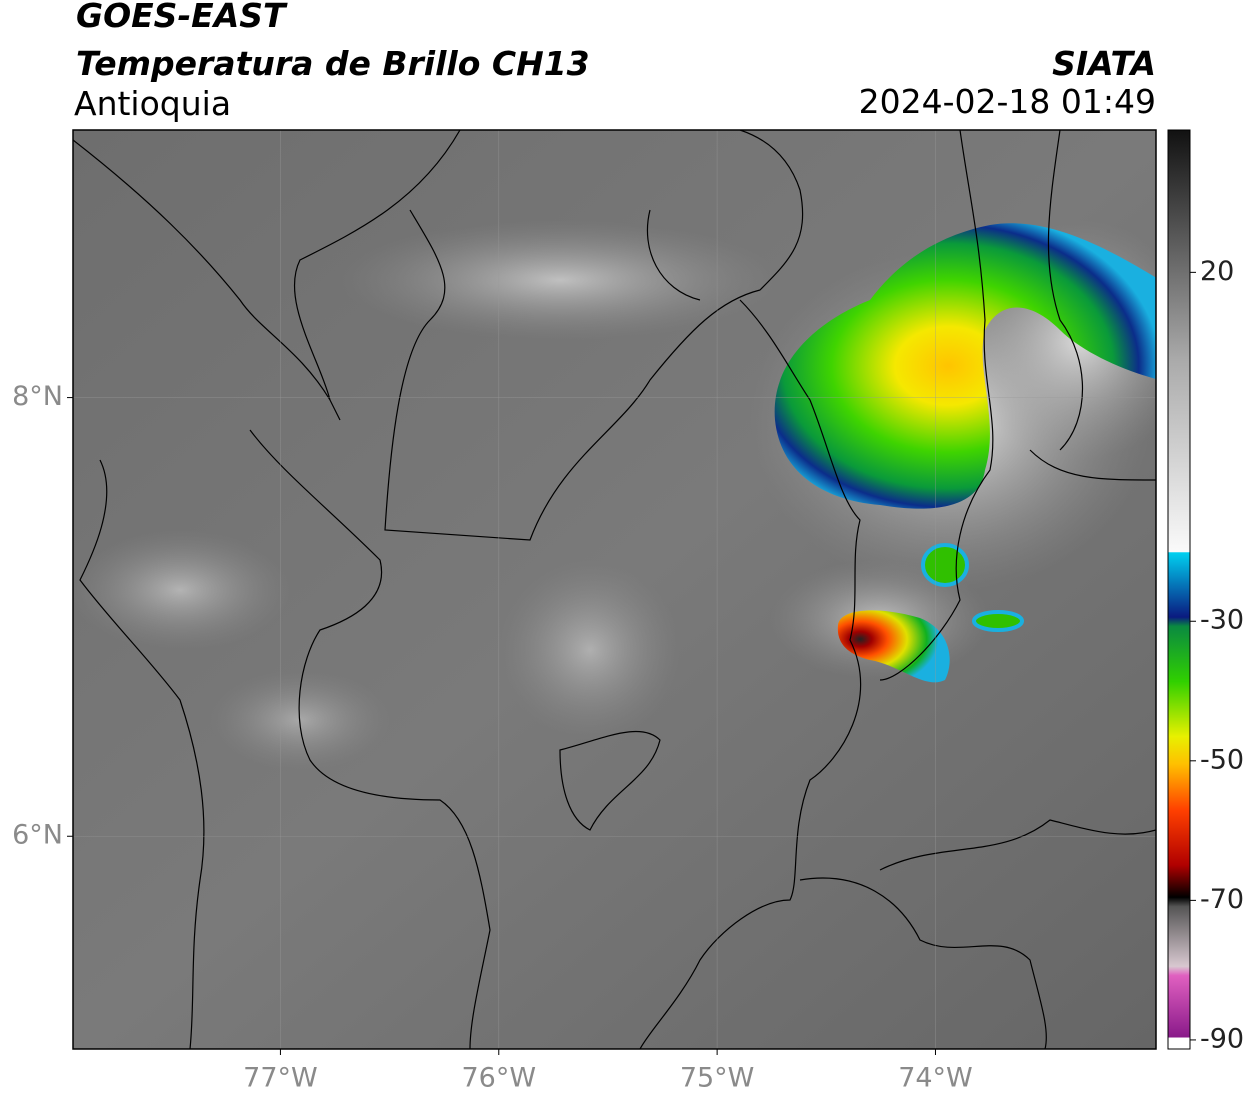 This screenshot has height=1099, width=1252. What do you see at coordinates (1222, 1038) in the screenshot?
I see `colorbar-label: -90` at bounding box center [1222, 1038].